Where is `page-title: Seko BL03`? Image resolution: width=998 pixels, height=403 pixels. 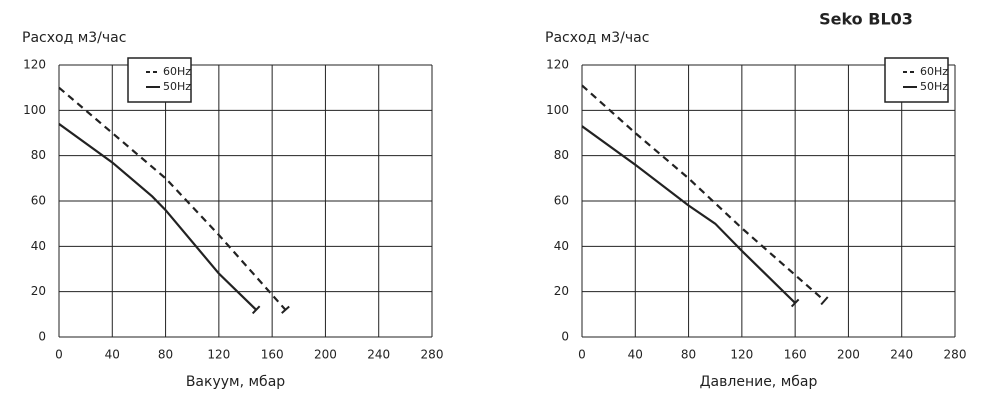
page-title: Seko BL03 is located at coordinates (866, 19).